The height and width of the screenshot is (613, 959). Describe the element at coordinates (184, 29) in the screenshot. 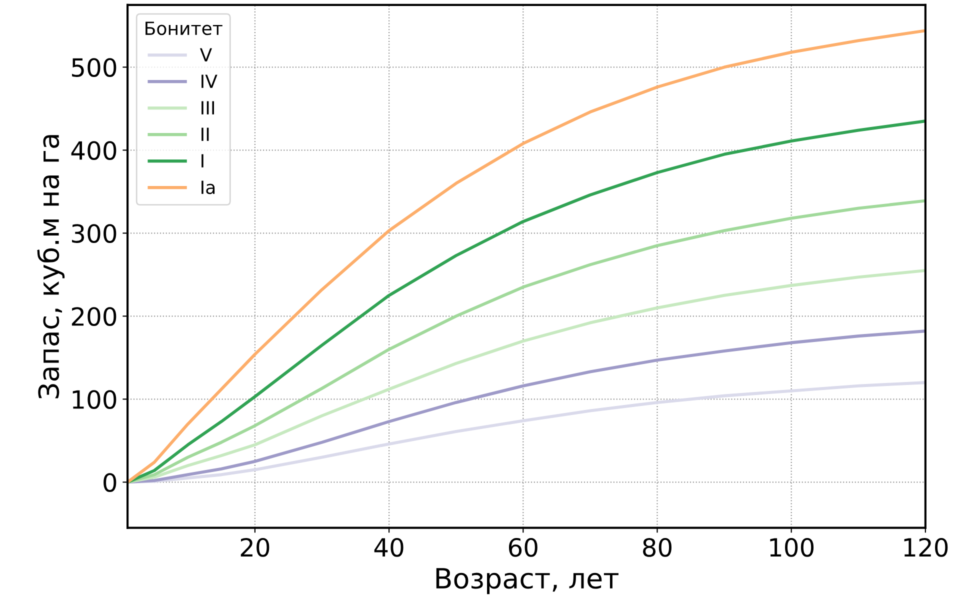

I see `legend-title: Бонитет` at that location.